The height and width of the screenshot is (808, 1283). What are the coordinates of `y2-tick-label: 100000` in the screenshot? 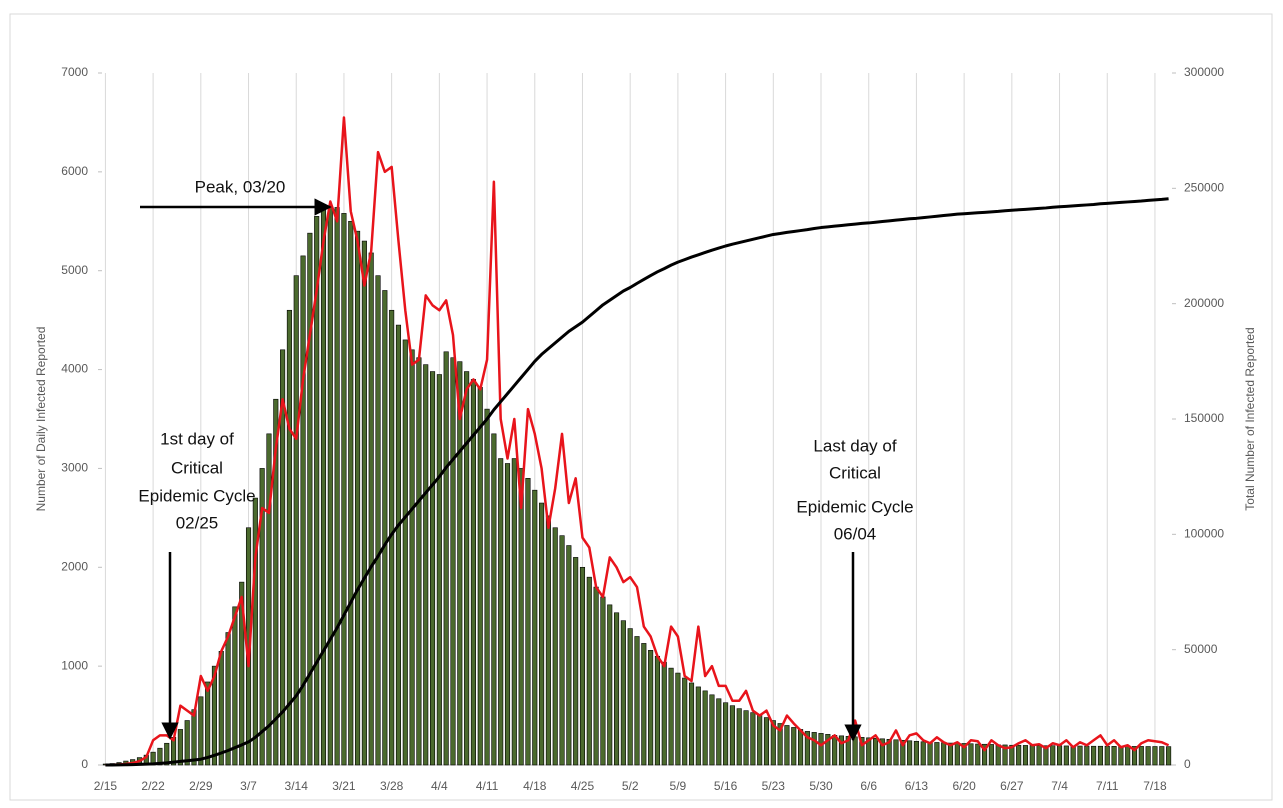 It's located at (1204, 534).